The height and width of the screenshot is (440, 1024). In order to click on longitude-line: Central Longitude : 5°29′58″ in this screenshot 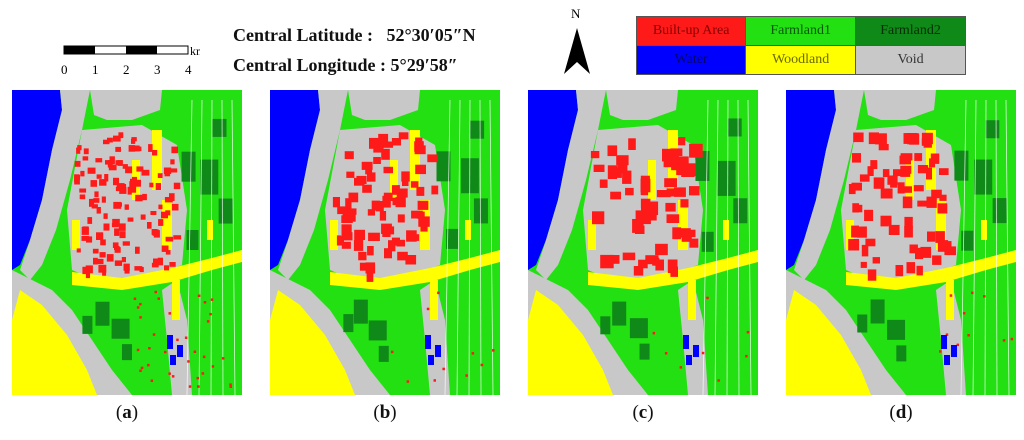, I will do `click(354, 65)`.